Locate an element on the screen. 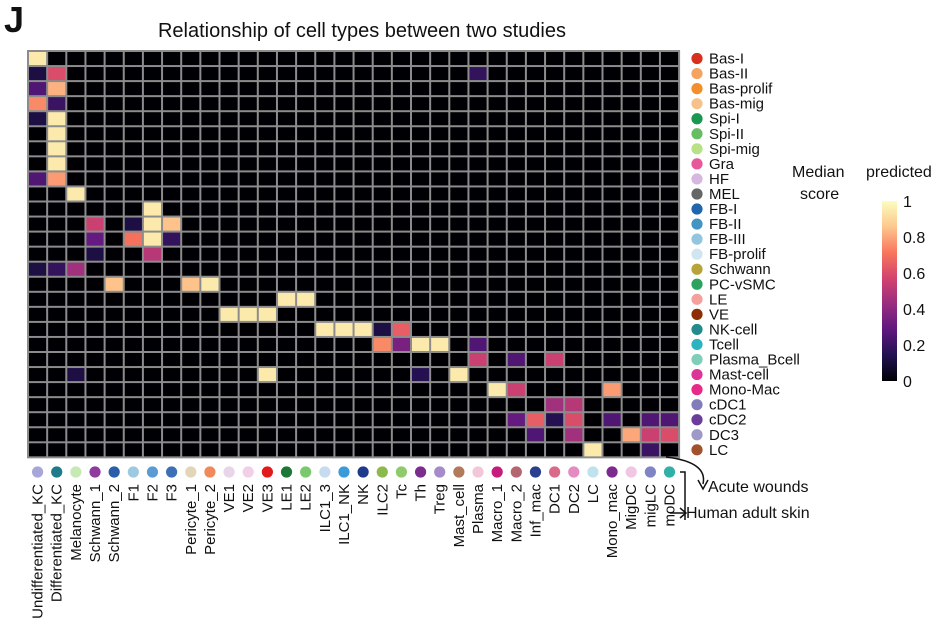 This screenshot has width=941, height=638. column-color-dot is located at coordinates (535, 472).